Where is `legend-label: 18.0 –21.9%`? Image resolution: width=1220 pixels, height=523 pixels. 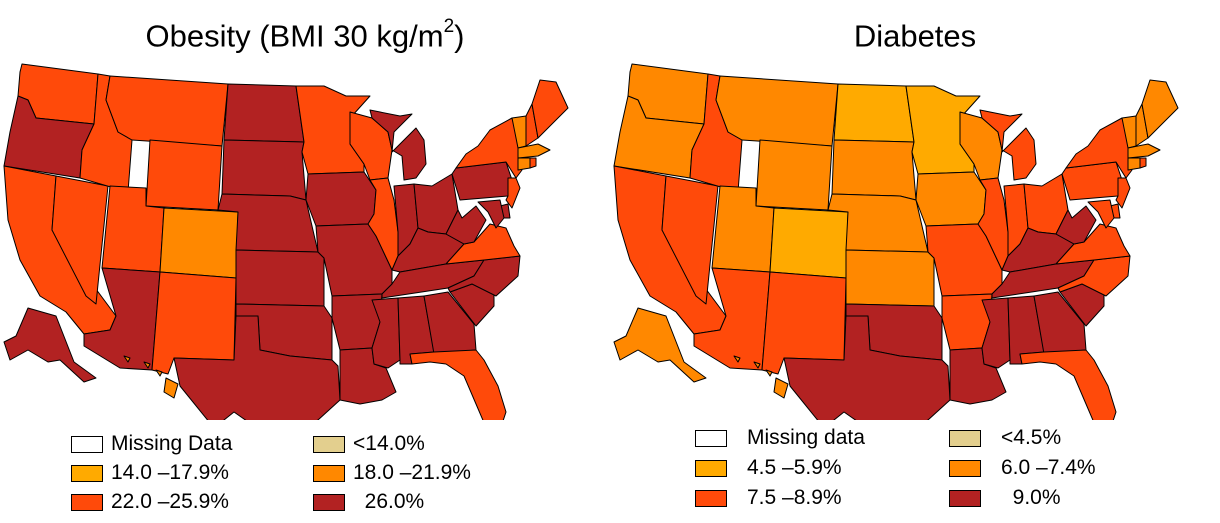
legend-label: 18.0 –21.9% is located at coordinates (412, 472).